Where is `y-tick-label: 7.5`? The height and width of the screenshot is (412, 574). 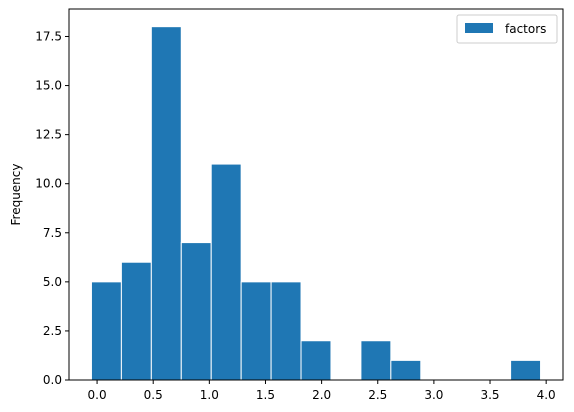
y-tick-label: 7.5 is located at coordinates (52, 233).